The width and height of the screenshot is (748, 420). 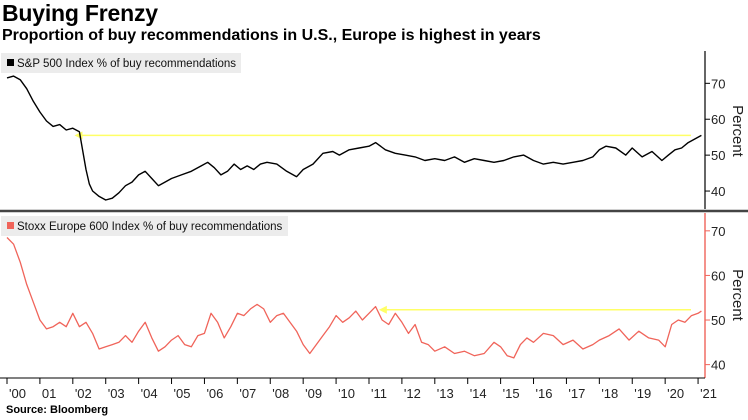 I want to click on x-tick-label: '04, so click(x=149, y=393).